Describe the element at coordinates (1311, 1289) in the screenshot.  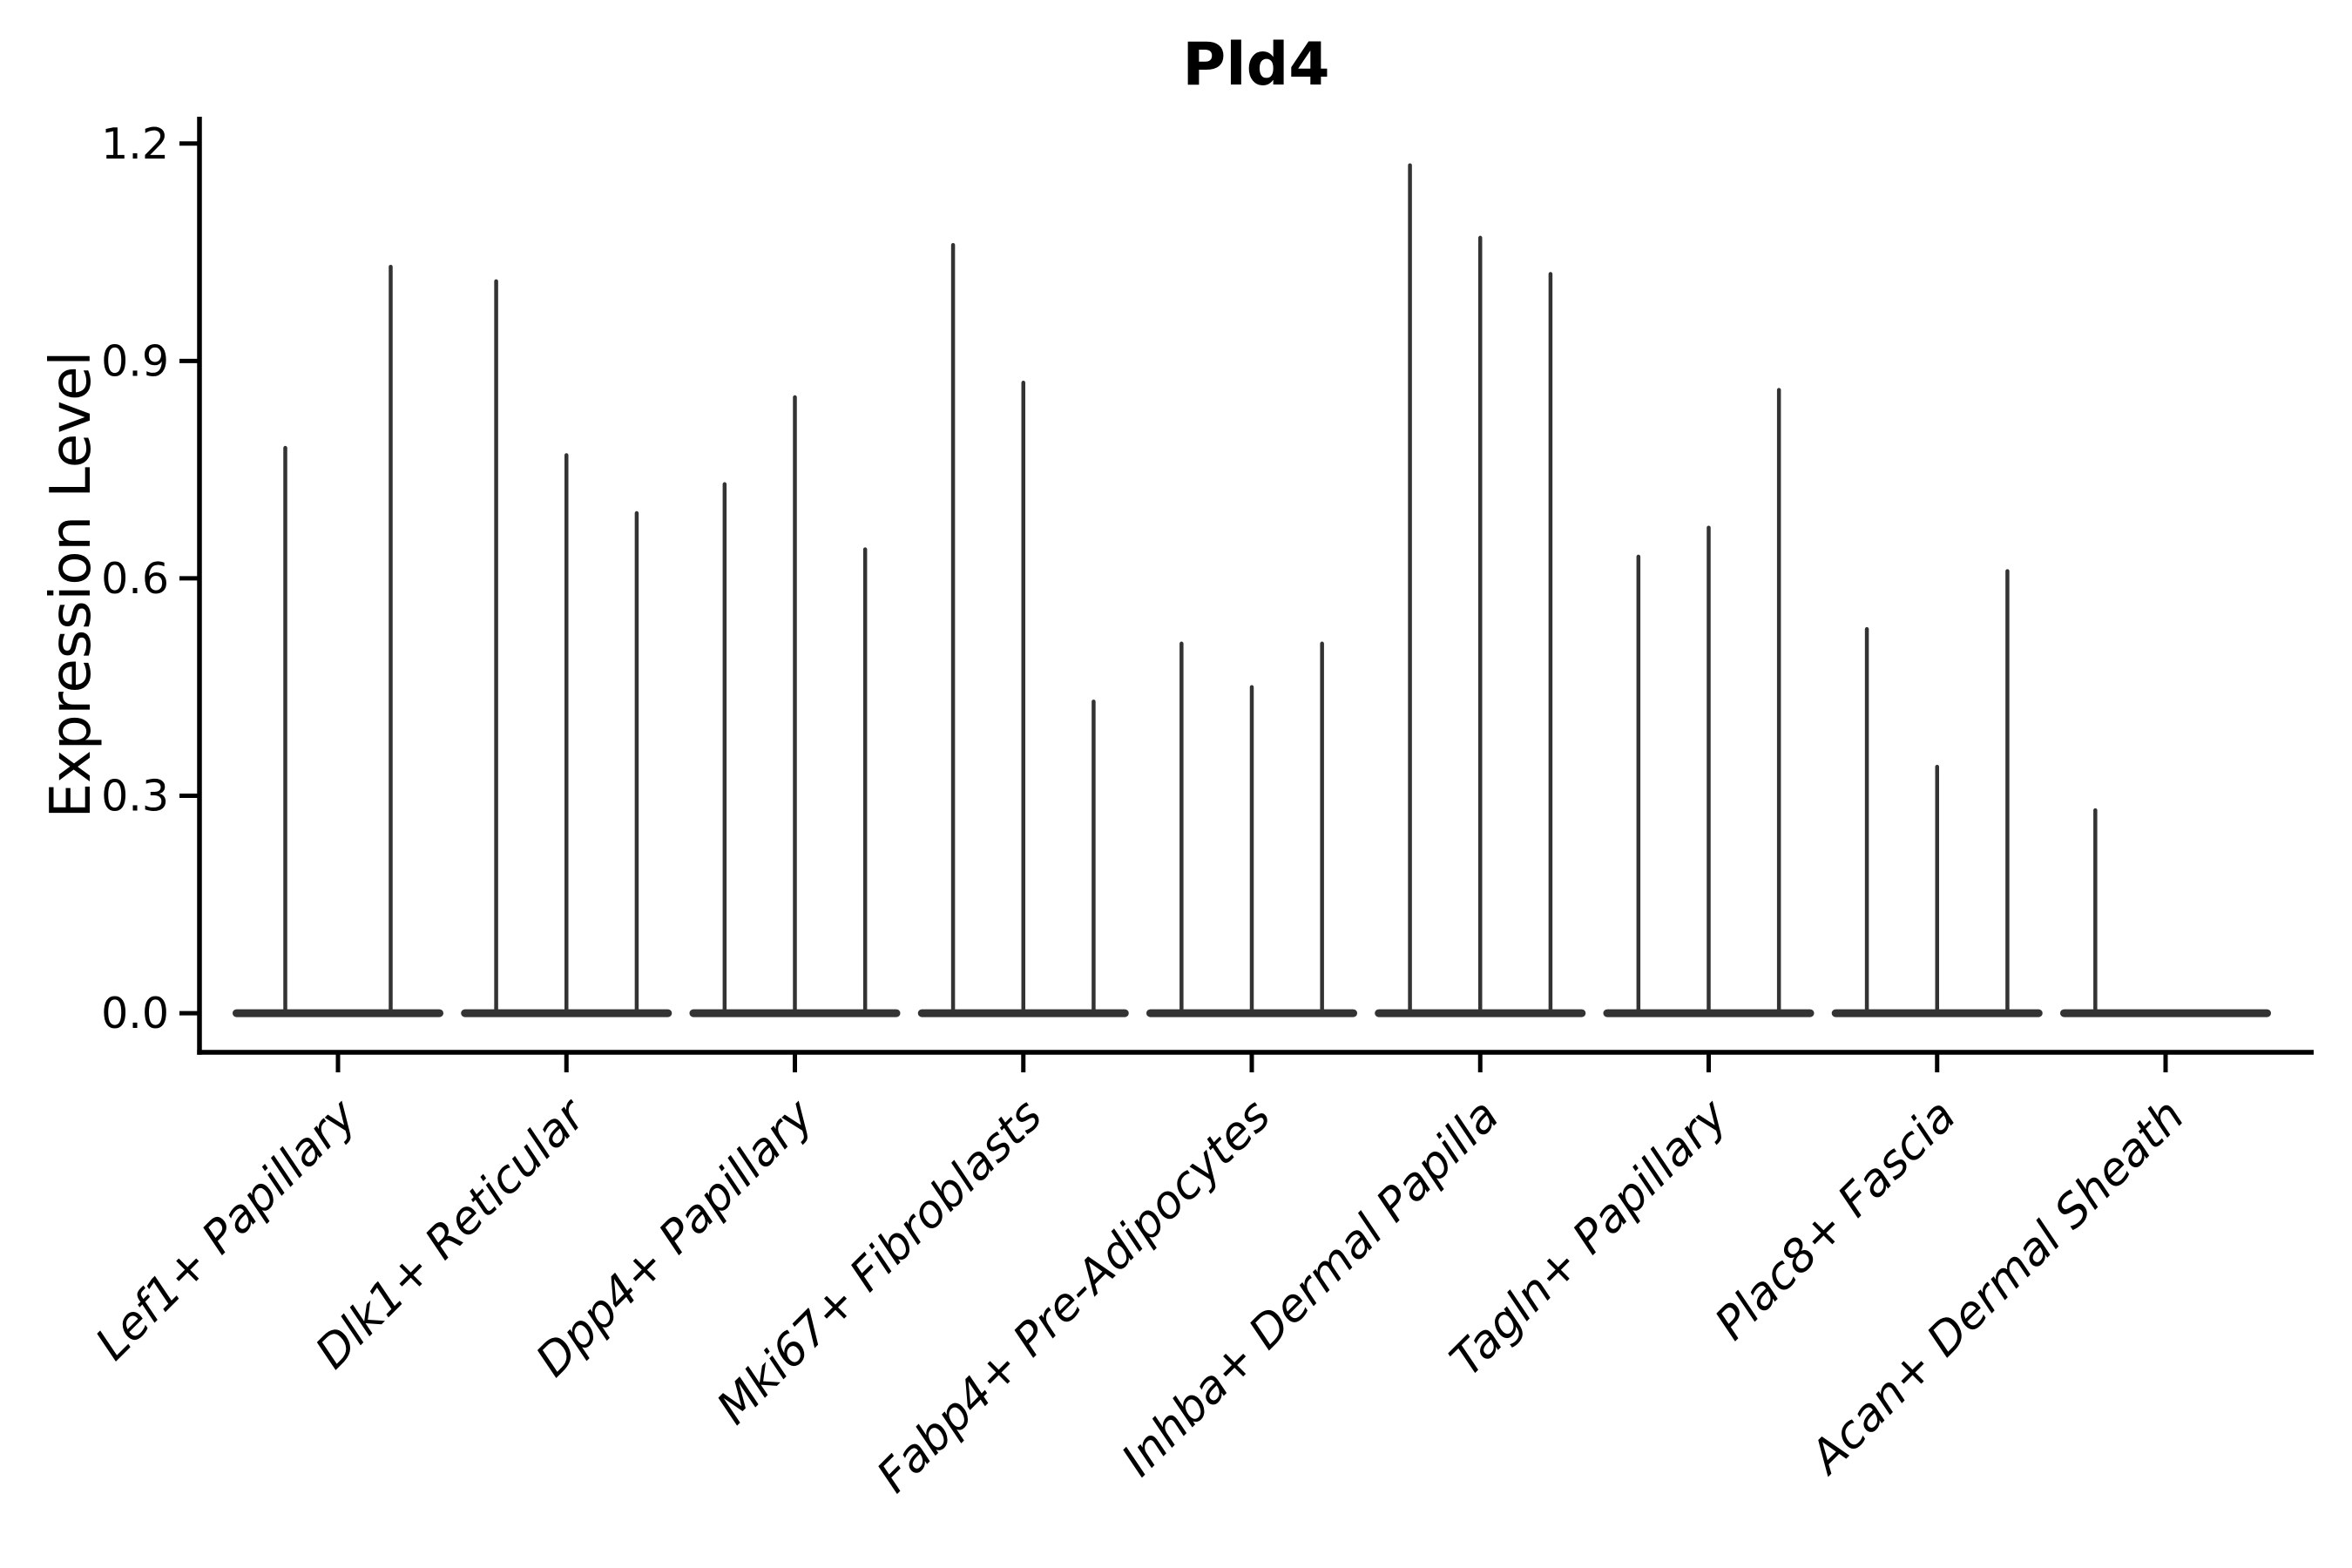
I see `x-tick-label: Inhba+ Dermal Papilla` at that location.